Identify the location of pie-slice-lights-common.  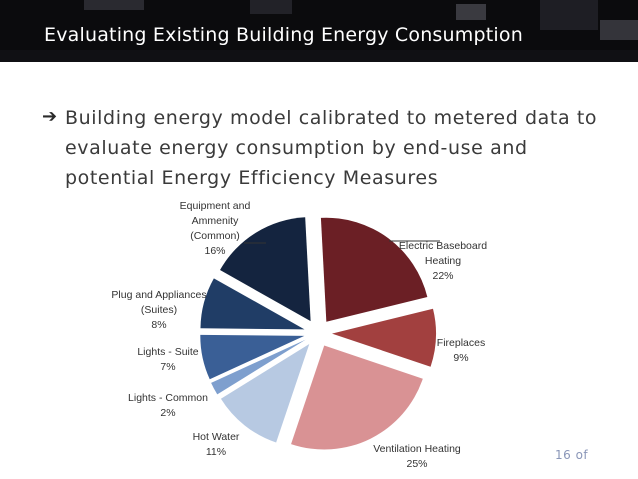
(258, 367).